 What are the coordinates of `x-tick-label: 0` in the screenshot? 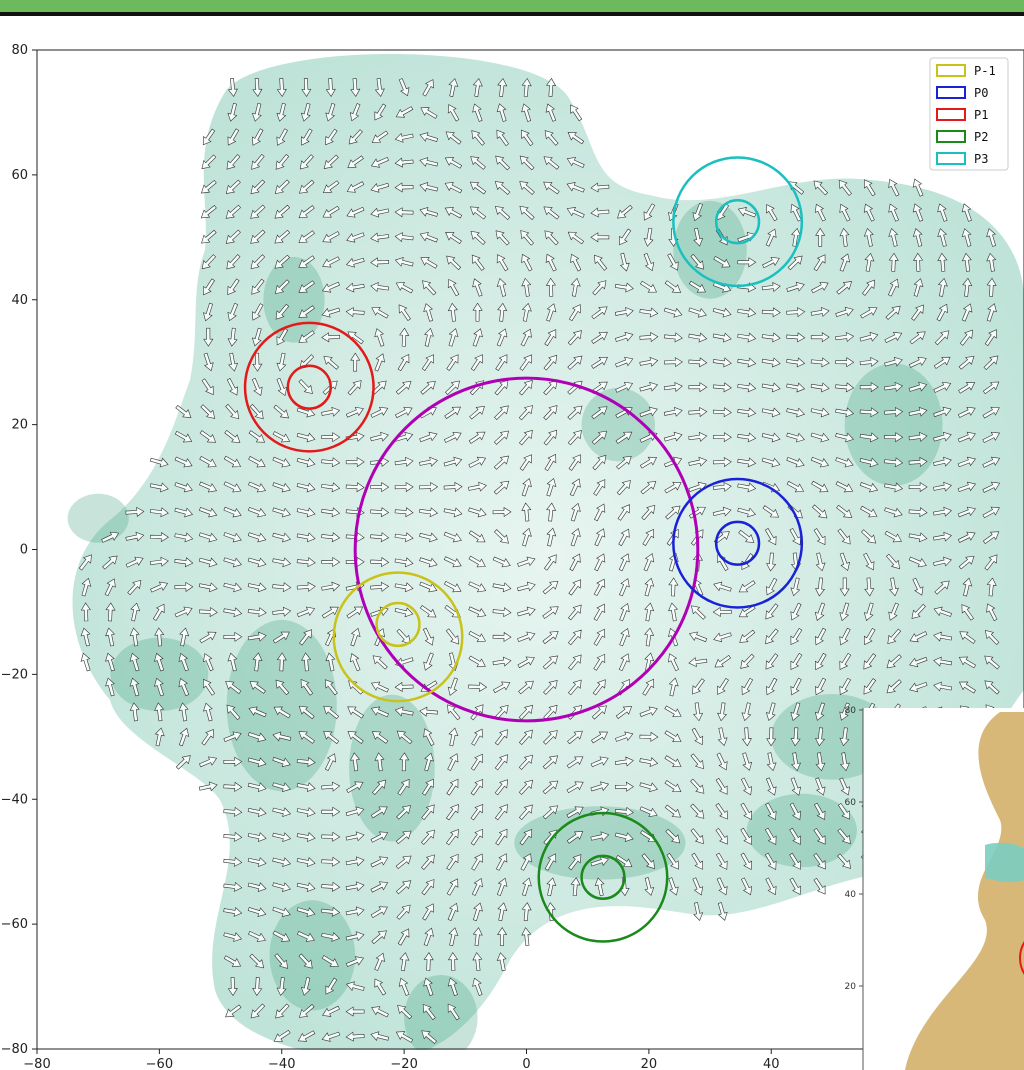 It's located at (526, 1063).